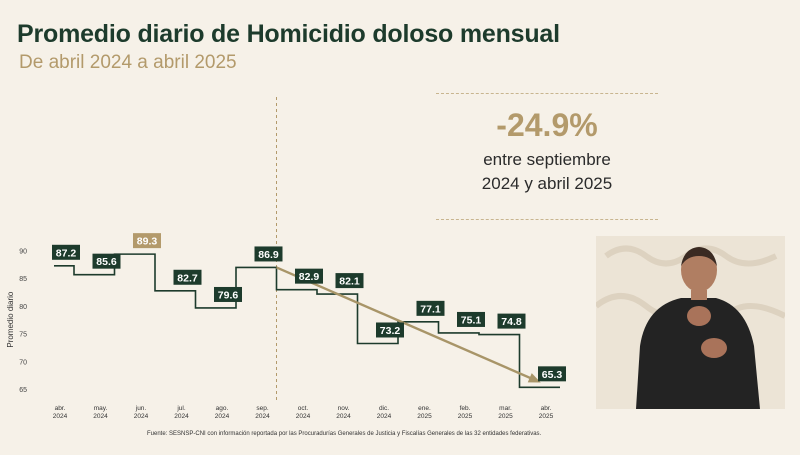 The image size is (800, 455). What do you see at coordinates (384, 408) in the screenshot?
I see `x-tick-month-label: dic.` at bounding box center [384, 408].